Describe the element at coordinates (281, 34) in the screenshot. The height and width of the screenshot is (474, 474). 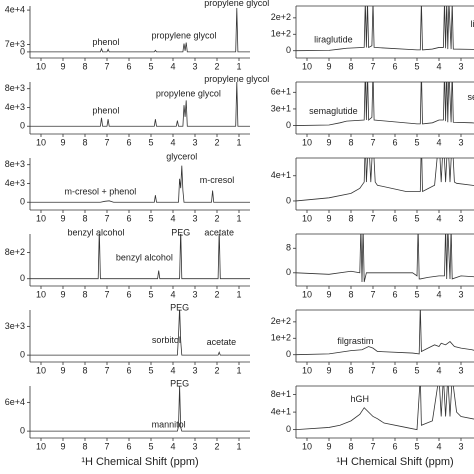
I see `y-tick-label: 1e+2` at that location.